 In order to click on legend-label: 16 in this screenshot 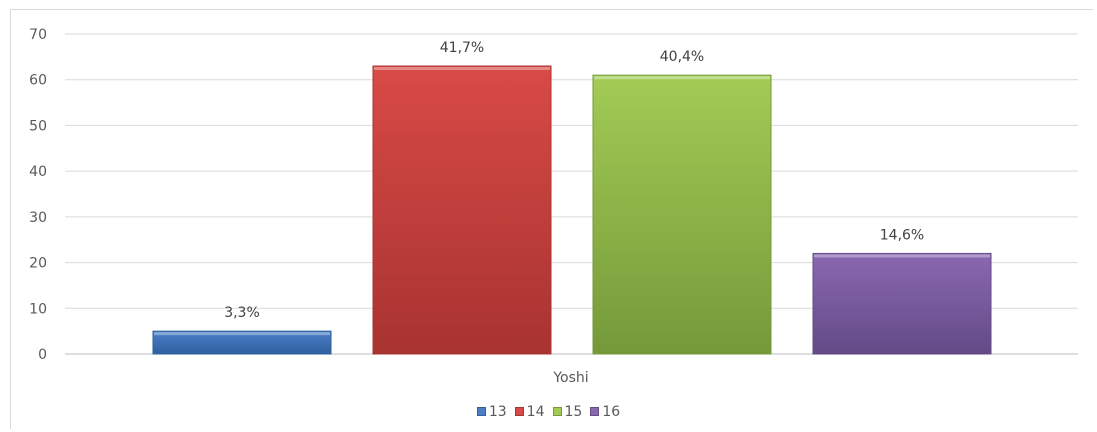, I will do `click(611, 412)`.